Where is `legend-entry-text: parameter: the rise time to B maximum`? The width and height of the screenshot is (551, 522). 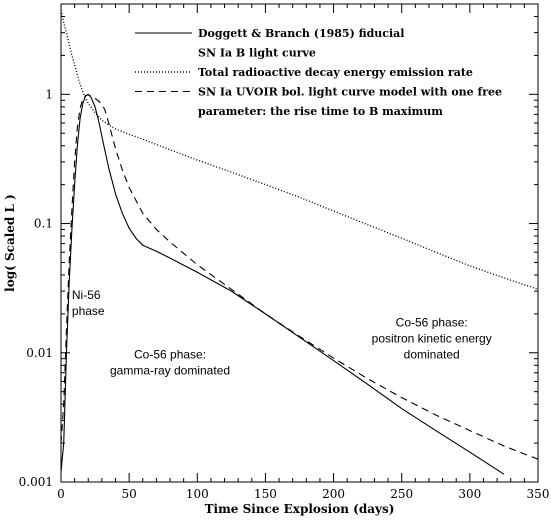 legend-entry-text: parameter: the rise time to B maximum is located at coordinates (320, 111).